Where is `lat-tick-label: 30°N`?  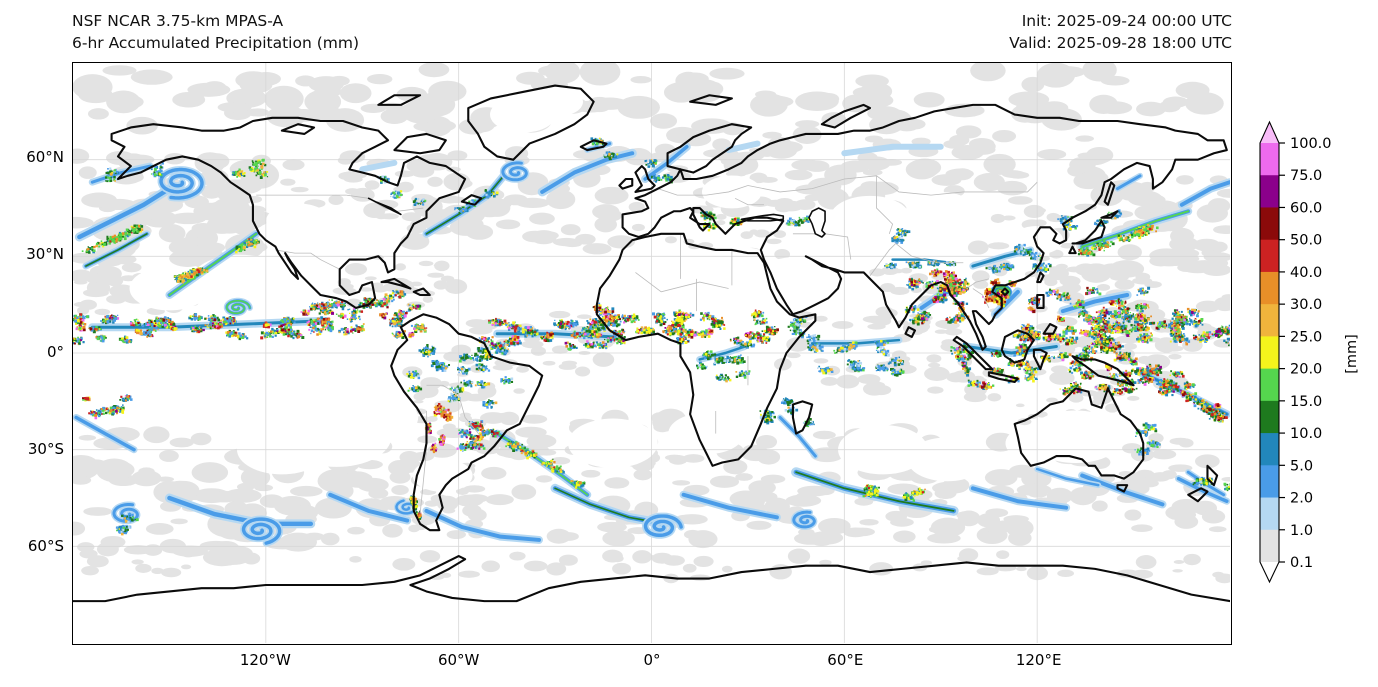 lat-tick-label: 30°N is located at coordinates (45, 254).